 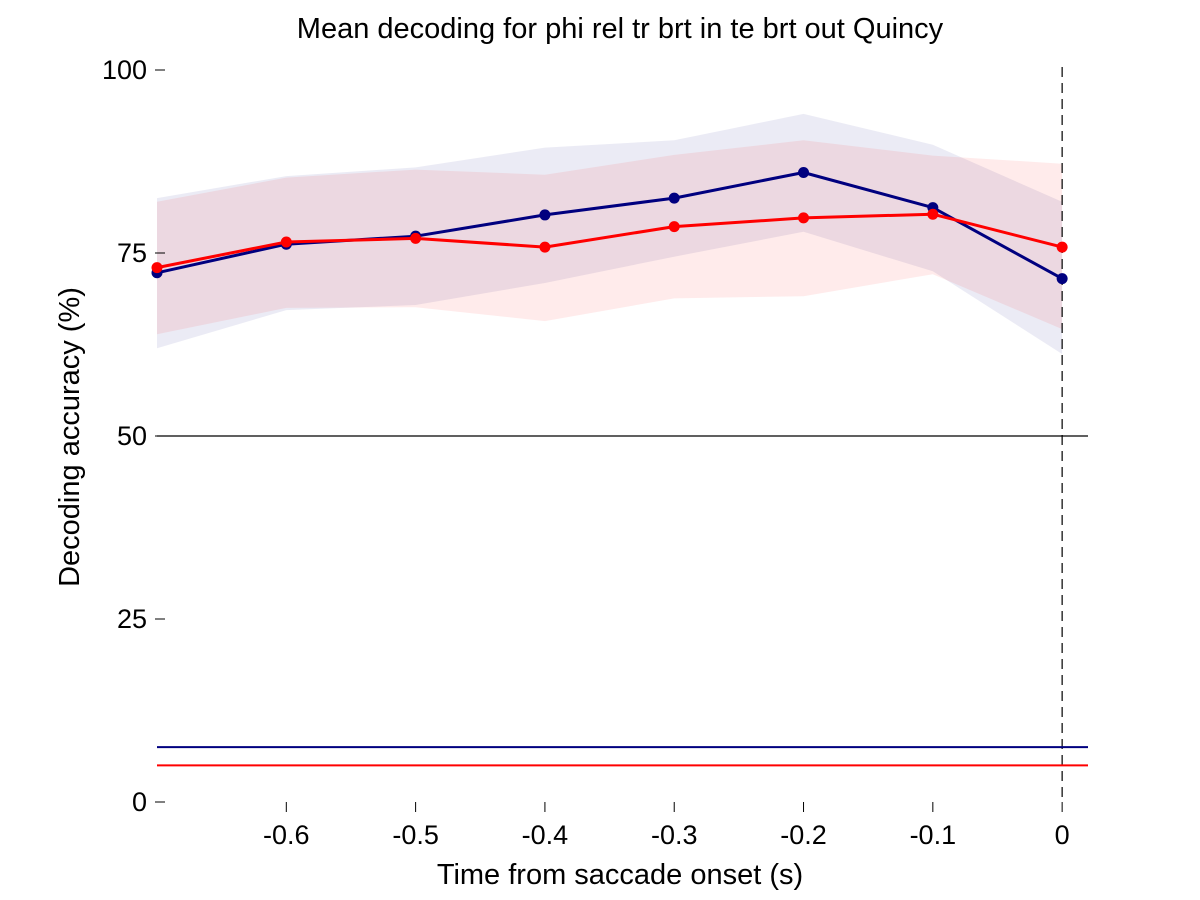 I want to click on data-series, so click(x=609, y=225).